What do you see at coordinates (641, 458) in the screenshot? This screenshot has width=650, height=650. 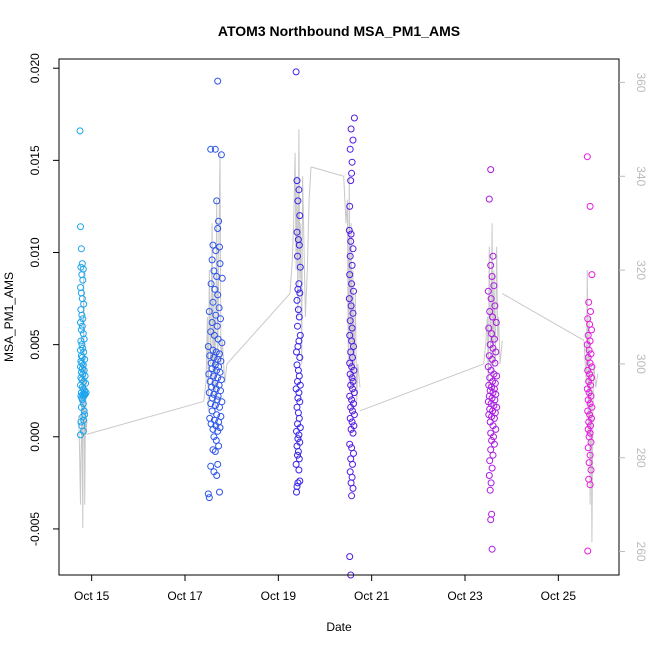 I see `y2-tick-label: 280` at bounding box center [641, 458].